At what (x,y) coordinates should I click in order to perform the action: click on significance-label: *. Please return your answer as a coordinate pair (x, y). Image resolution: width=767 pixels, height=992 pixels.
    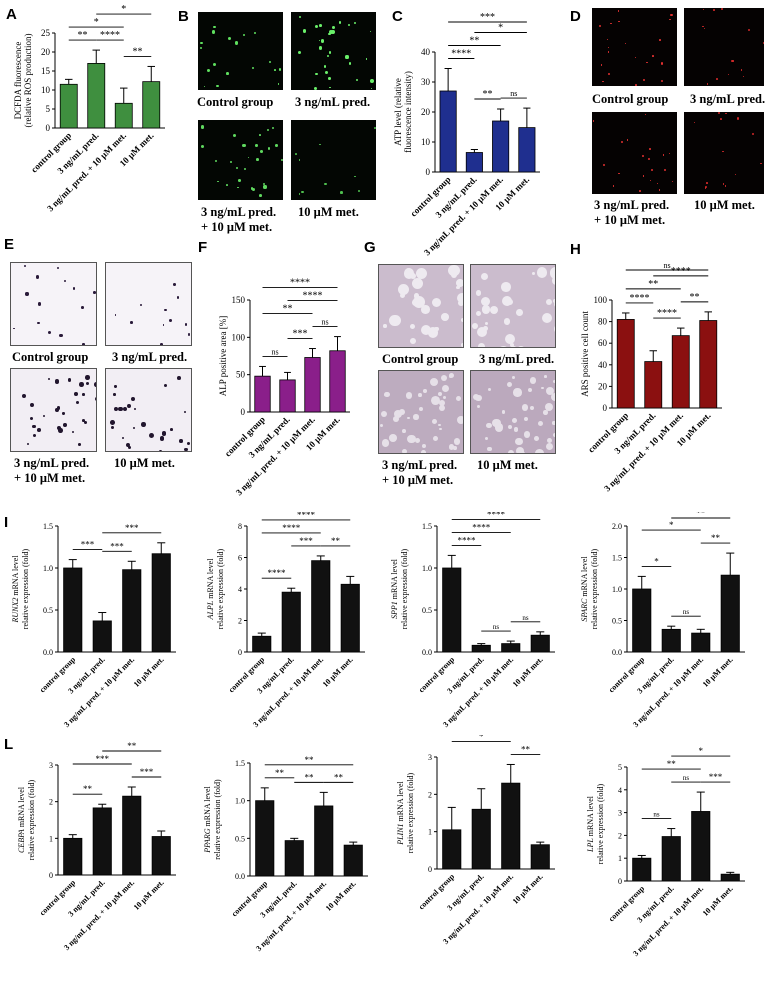
    Looking at the image, I should click on (123, 9).